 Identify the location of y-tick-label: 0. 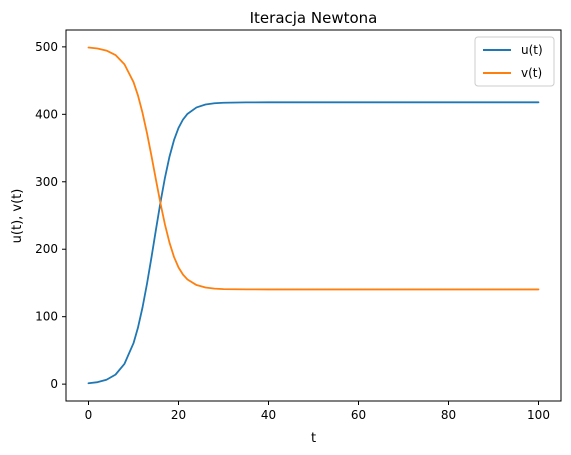
(54, 384).